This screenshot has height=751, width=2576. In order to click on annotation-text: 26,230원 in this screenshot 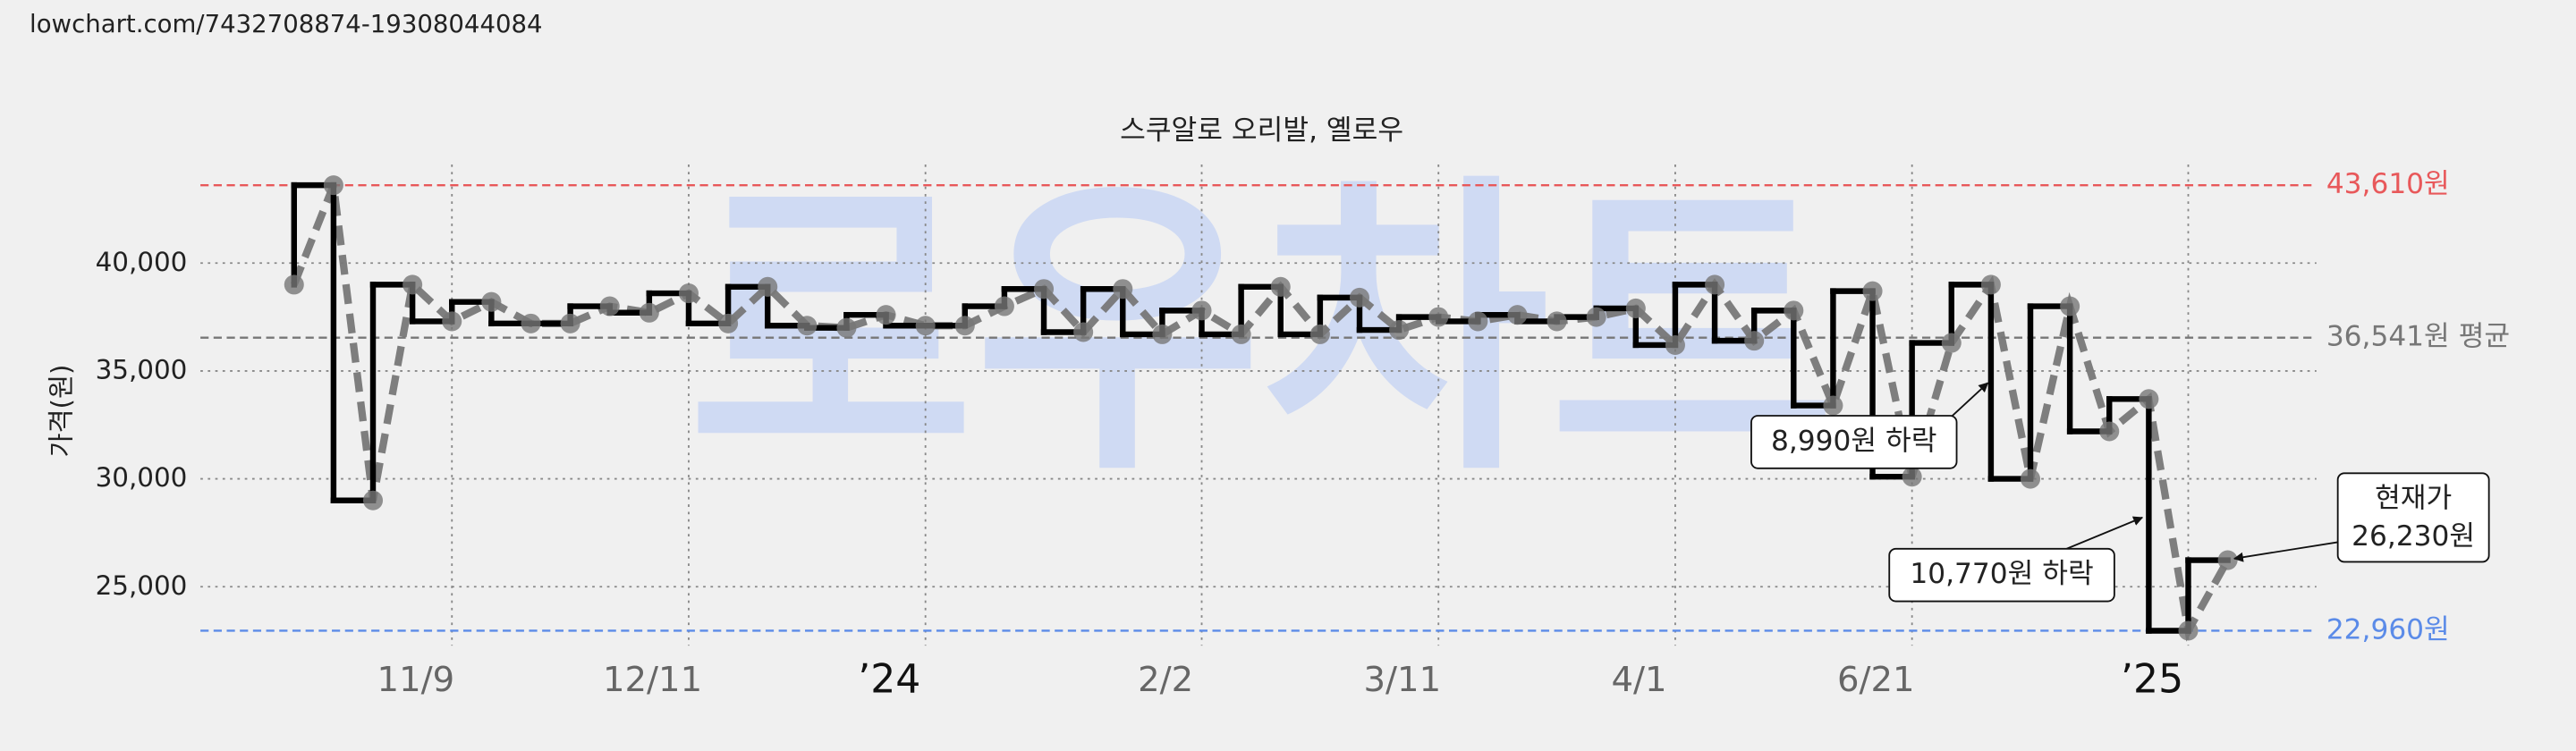, I will do `click(2413, 536)`.